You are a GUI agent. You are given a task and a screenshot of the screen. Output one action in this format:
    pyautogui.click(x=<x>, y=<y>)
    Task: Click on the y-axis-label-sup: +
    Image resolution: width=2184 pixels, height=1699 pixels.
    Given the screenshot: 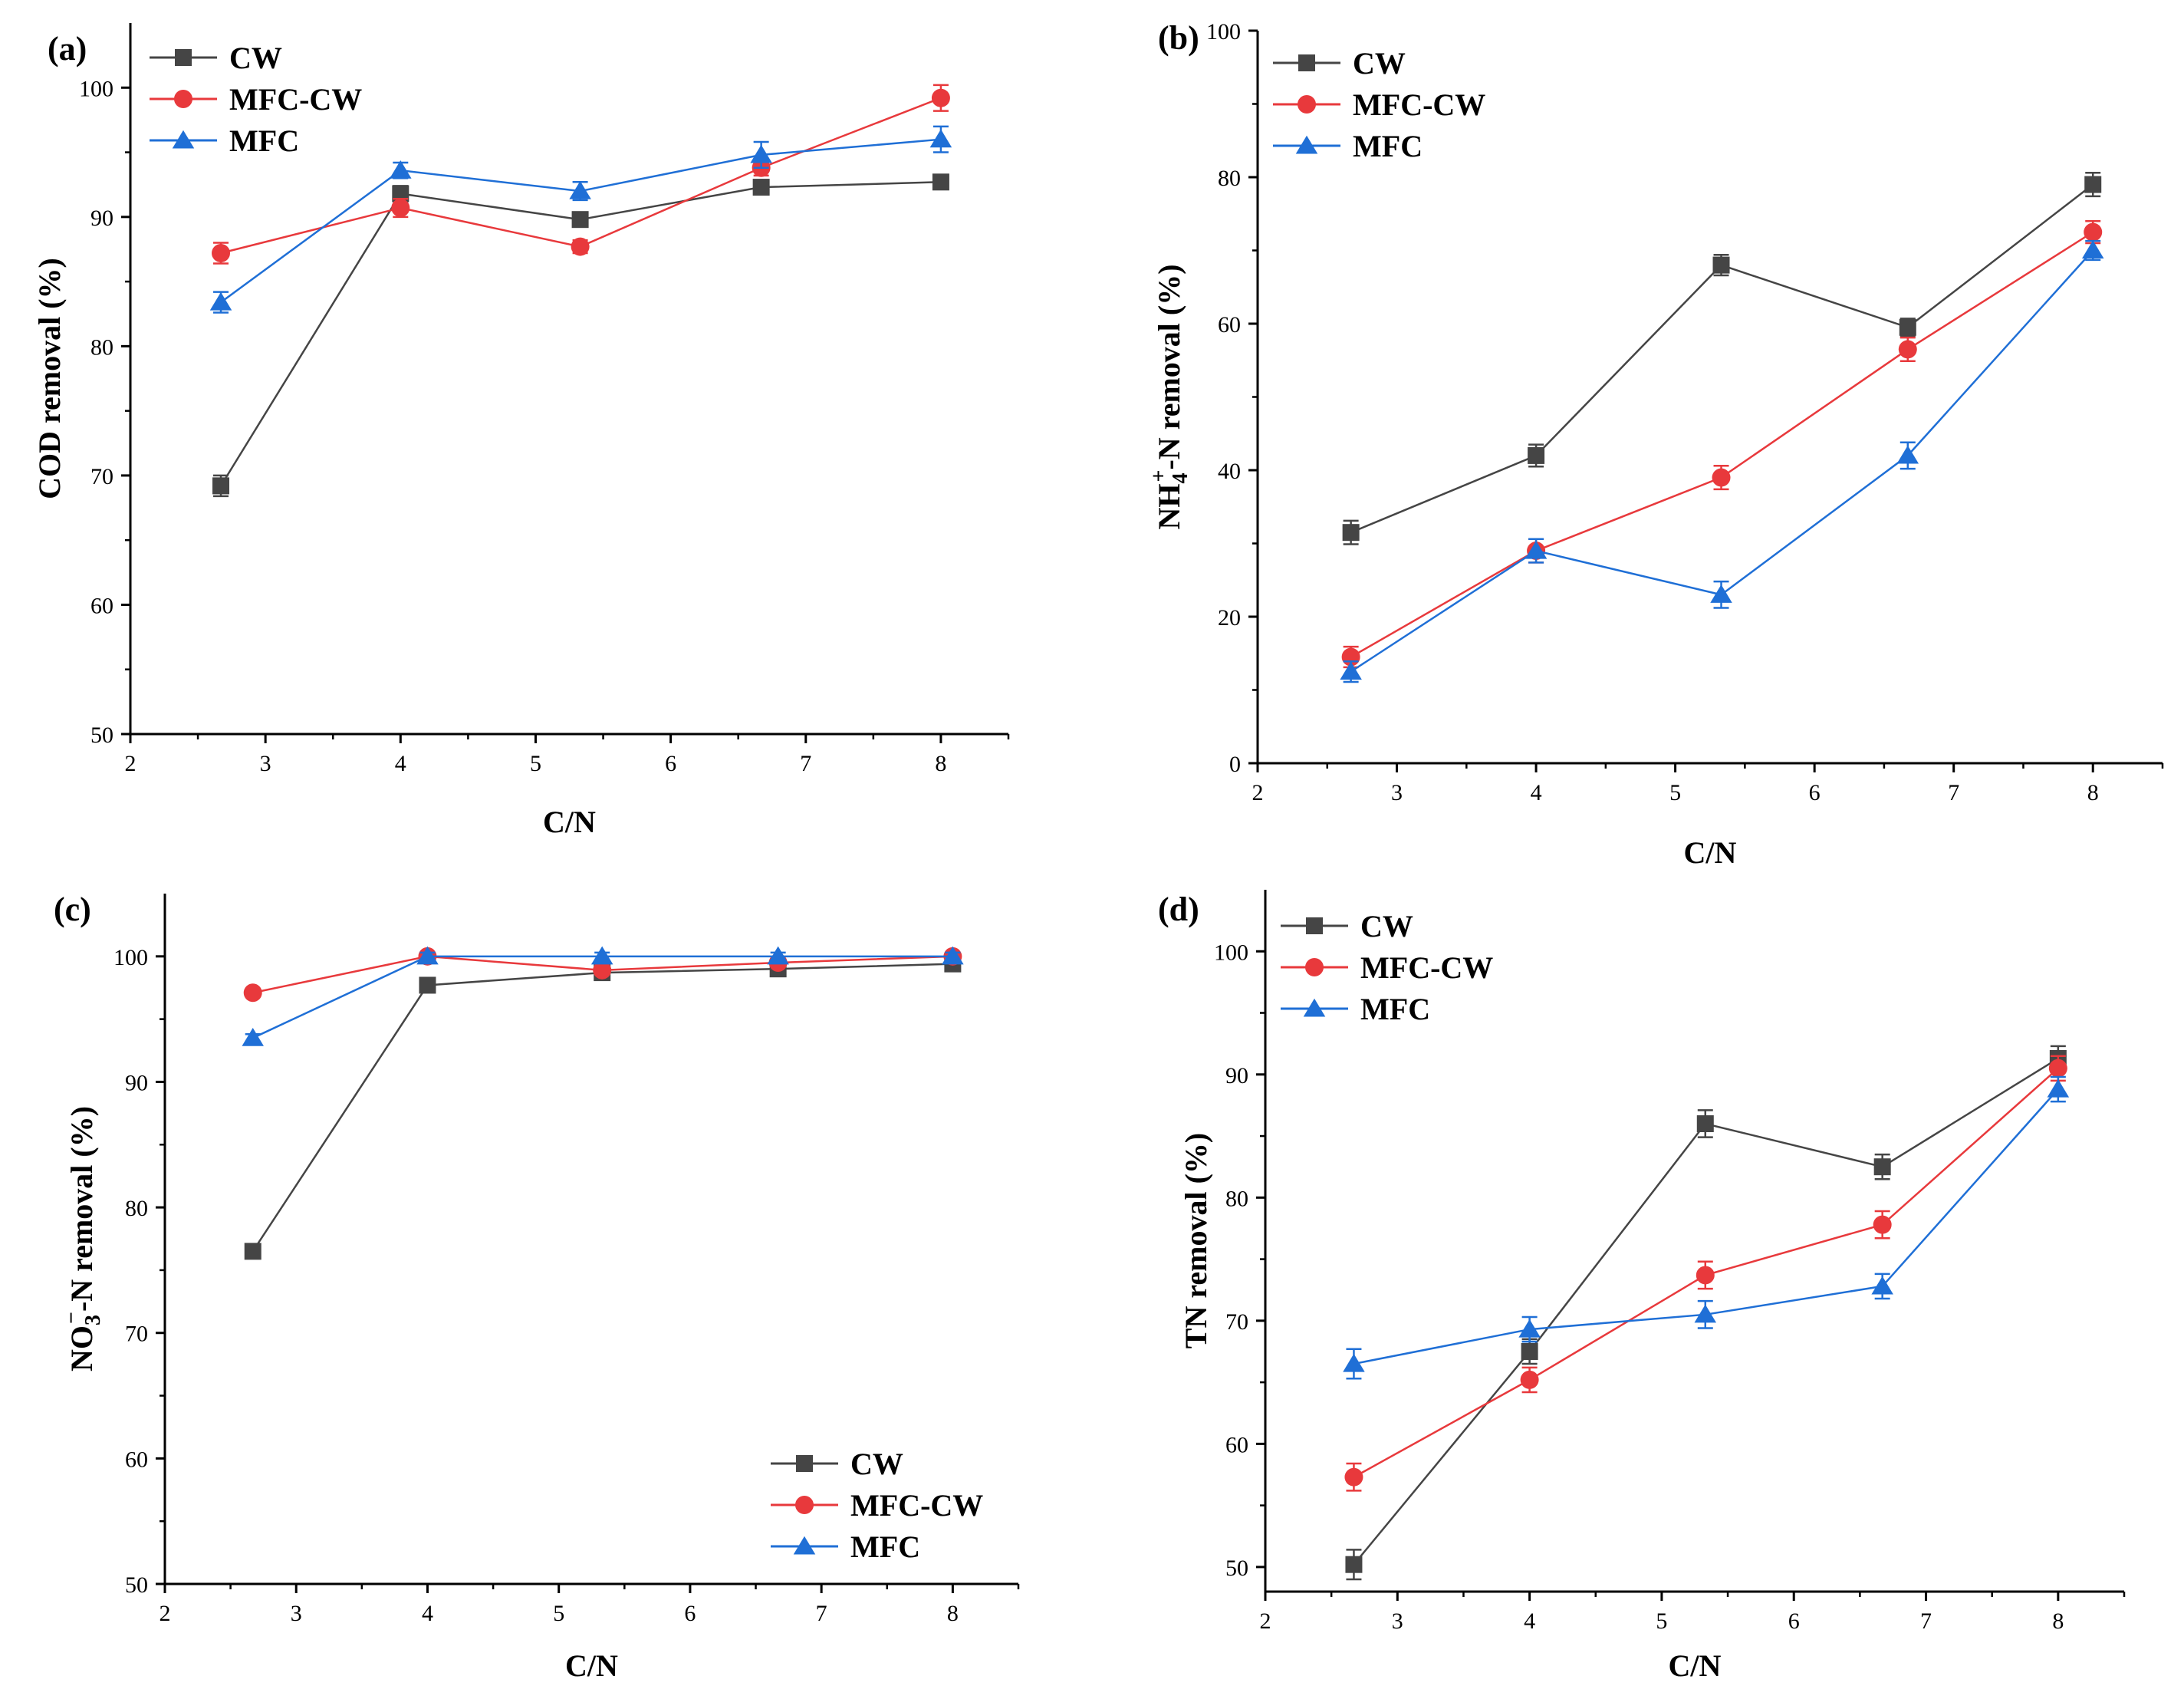 What is the action you would take?
    pyautogui.click(x=1159, y=476)
    